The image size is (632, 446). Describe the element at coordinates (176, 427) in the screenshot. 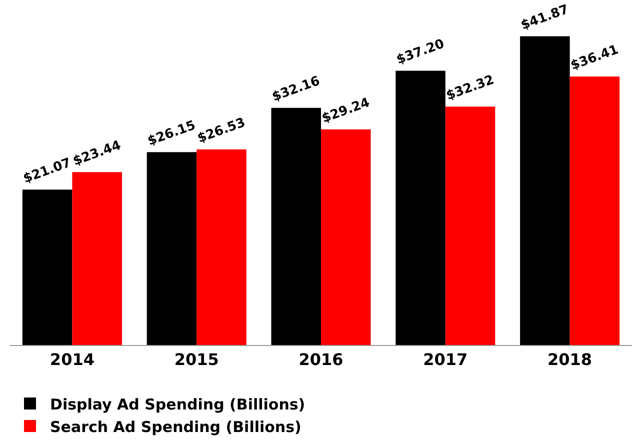

I see `legend-label: Search Ad Spending (Billions)` at that location.